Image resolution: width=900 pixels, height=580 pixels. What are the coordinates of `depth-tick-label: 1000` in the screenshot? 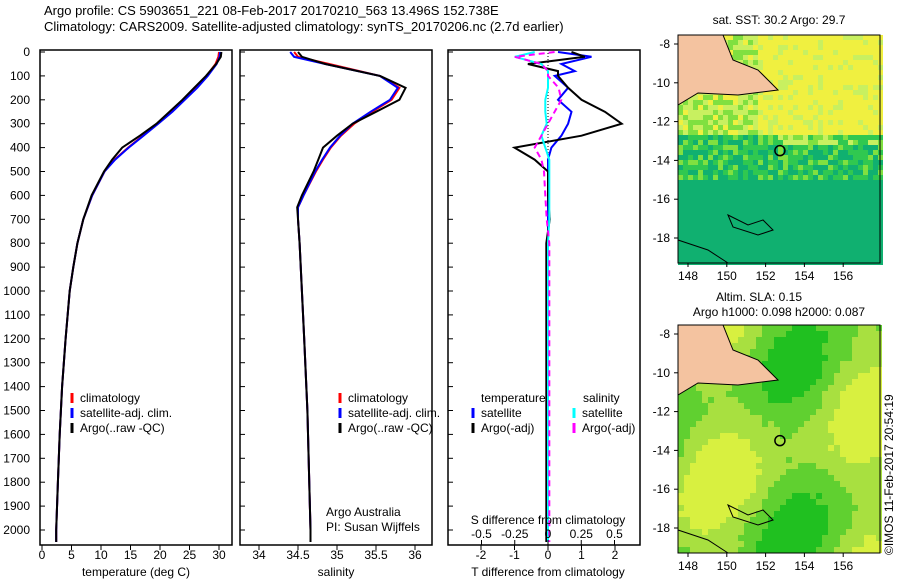 It's located at (16, 291).